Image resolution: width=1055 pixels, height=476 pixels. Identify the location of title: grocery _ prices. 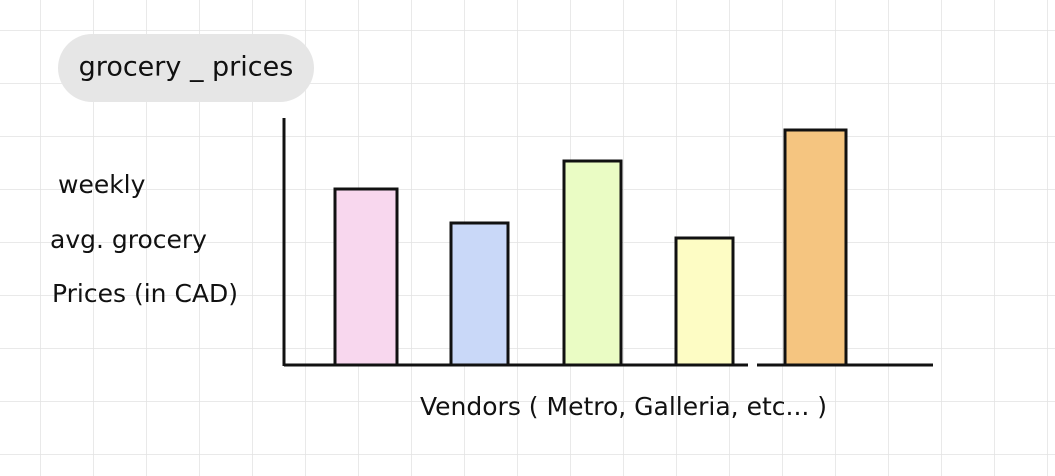
(186, 67).